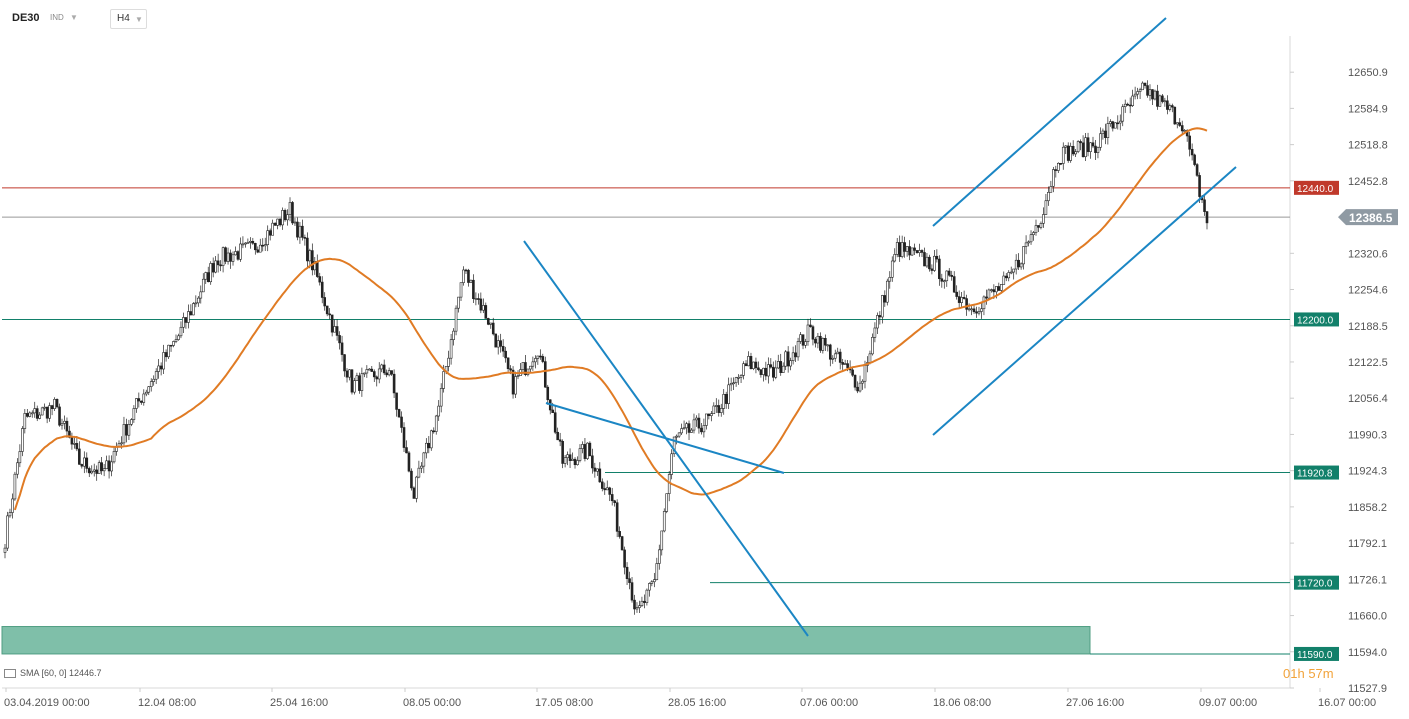  What do you see at coordinates (139, 19) in the screenshot?
I see `timeframe-chevron-down-icon: ▼` at bounding box center [139, 19].